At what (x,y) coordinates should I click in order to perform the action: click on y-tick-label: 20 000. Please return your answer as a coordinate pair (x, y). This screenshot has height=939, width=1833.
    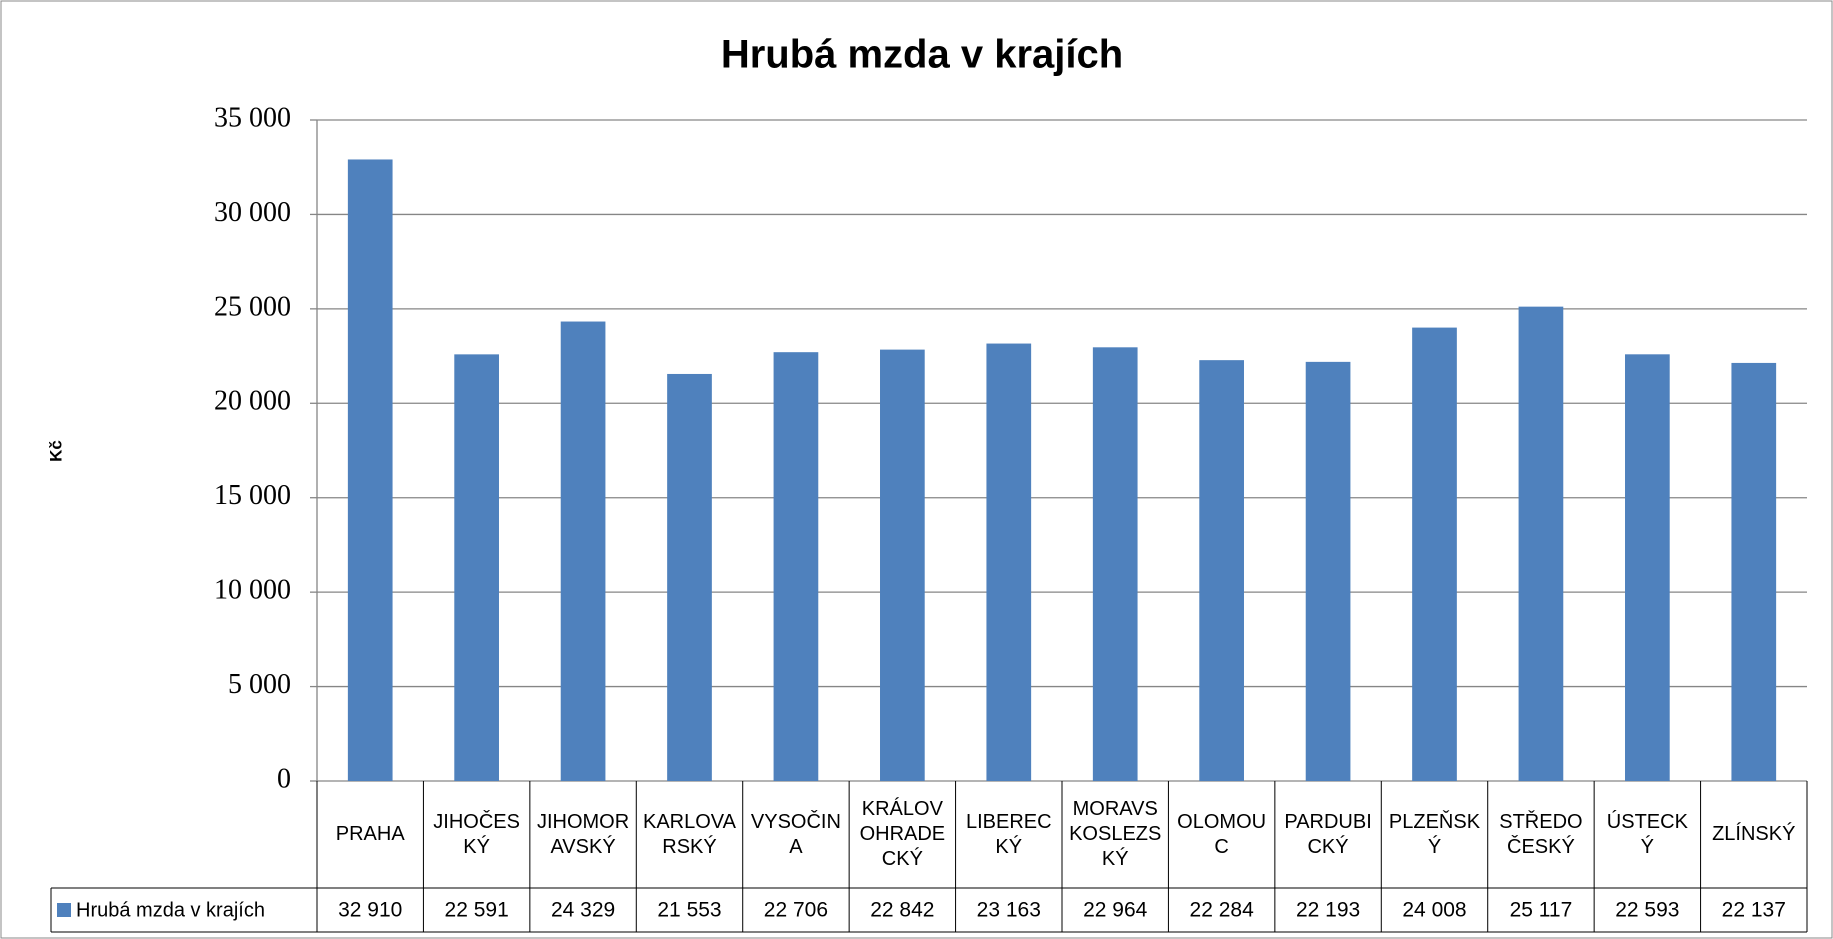
    Looking at the image, I should click on (252, 401).